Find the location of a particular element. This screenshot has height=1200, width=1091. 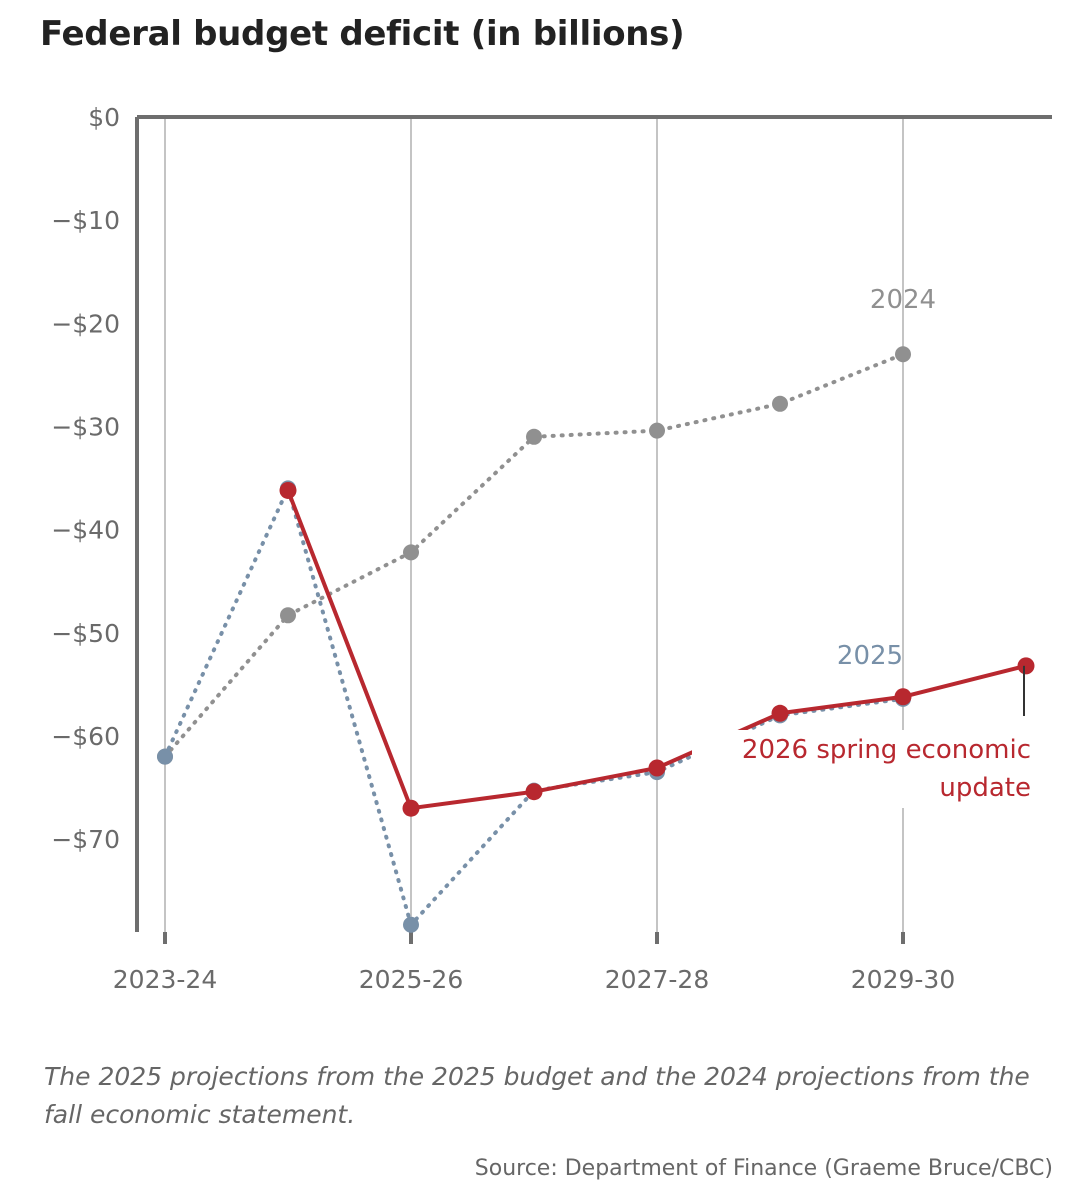

label-halo is located at coordinates (865, 769).